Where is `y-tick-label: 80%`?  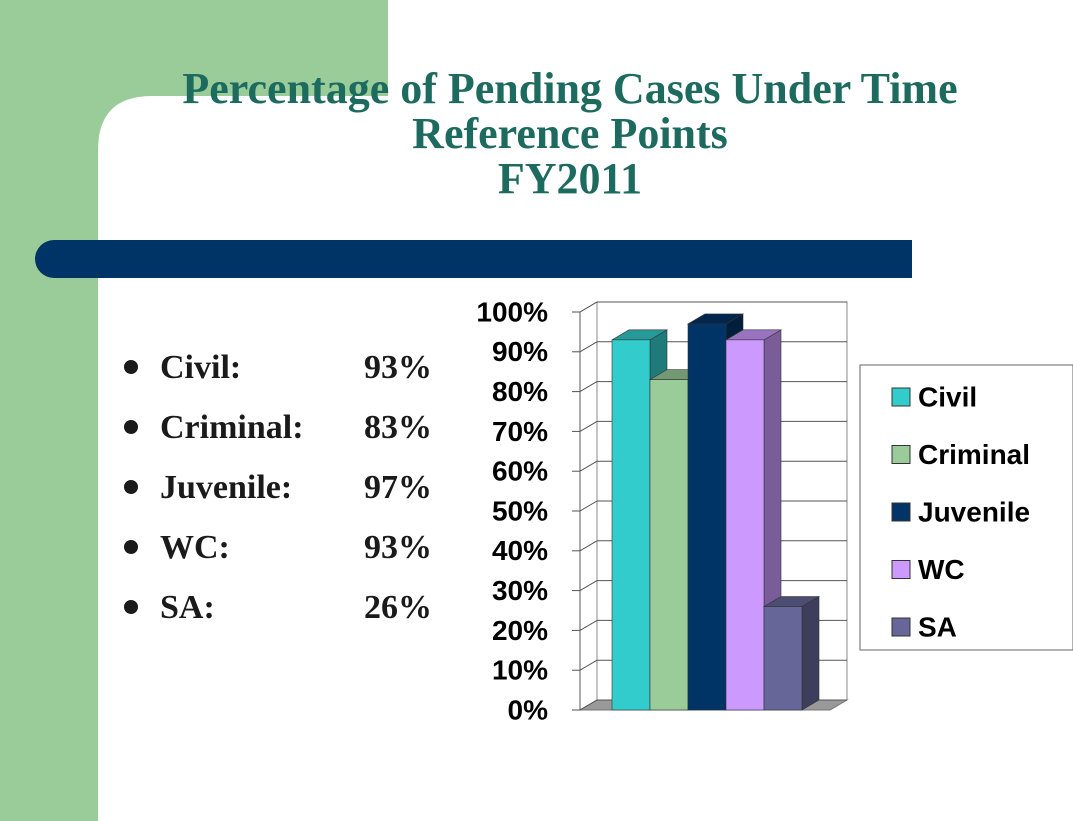
y-tick-label: 80% is located at coordinates (520, 391).